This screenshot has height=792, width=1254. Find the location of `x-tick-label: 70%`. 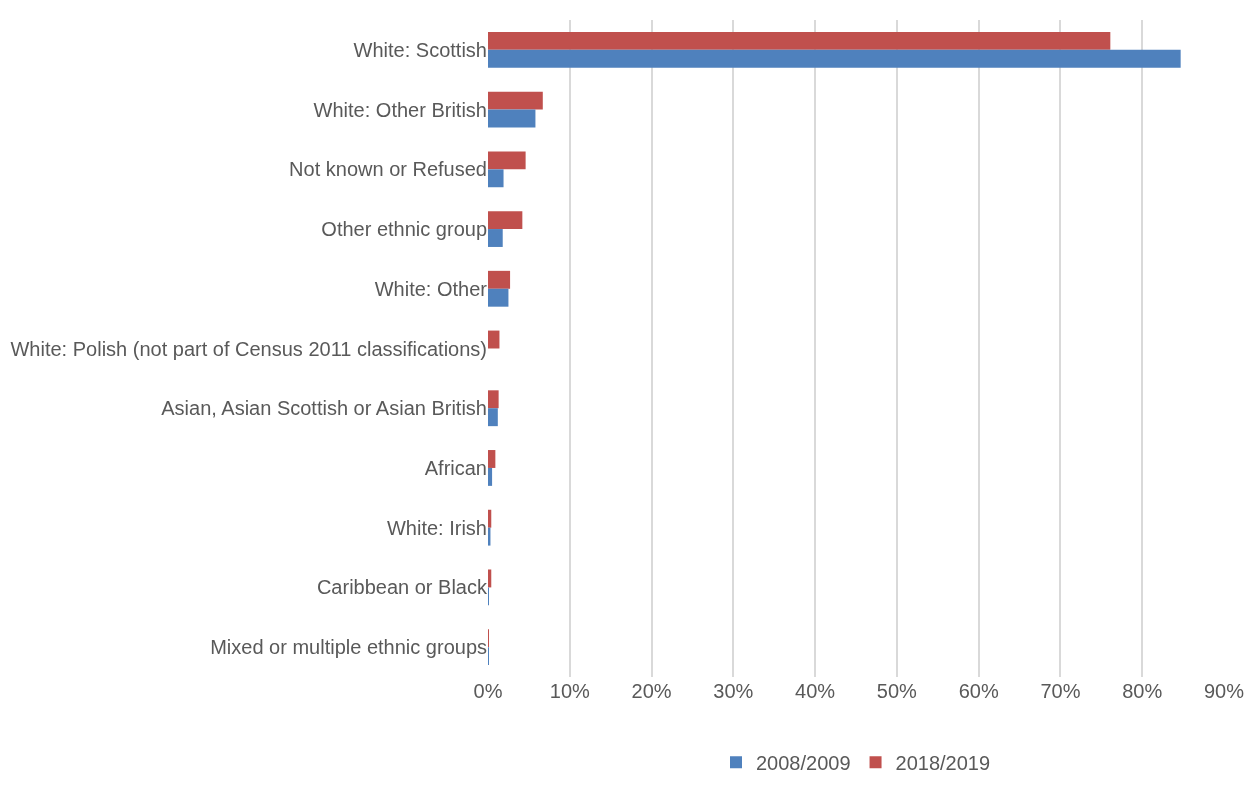

x-tick-label: 70% is located at coordinates (1060, 691).